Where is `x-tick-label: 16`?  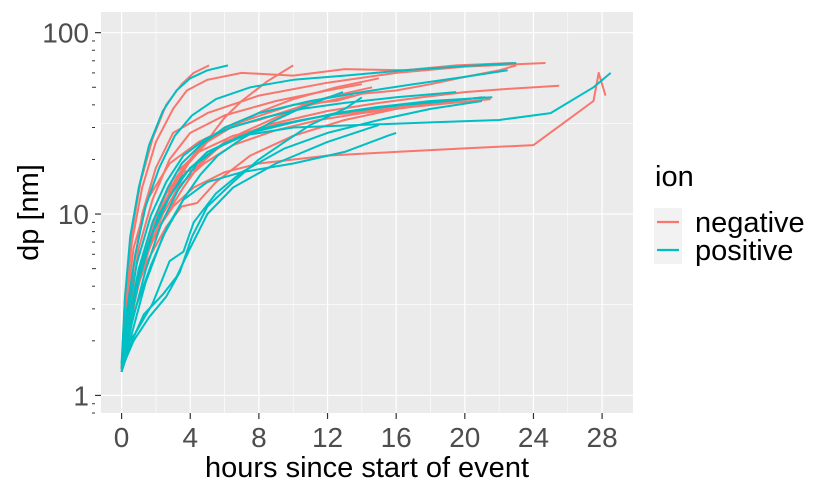 x-tick-label: 16 is located at coordinates (396, 437).